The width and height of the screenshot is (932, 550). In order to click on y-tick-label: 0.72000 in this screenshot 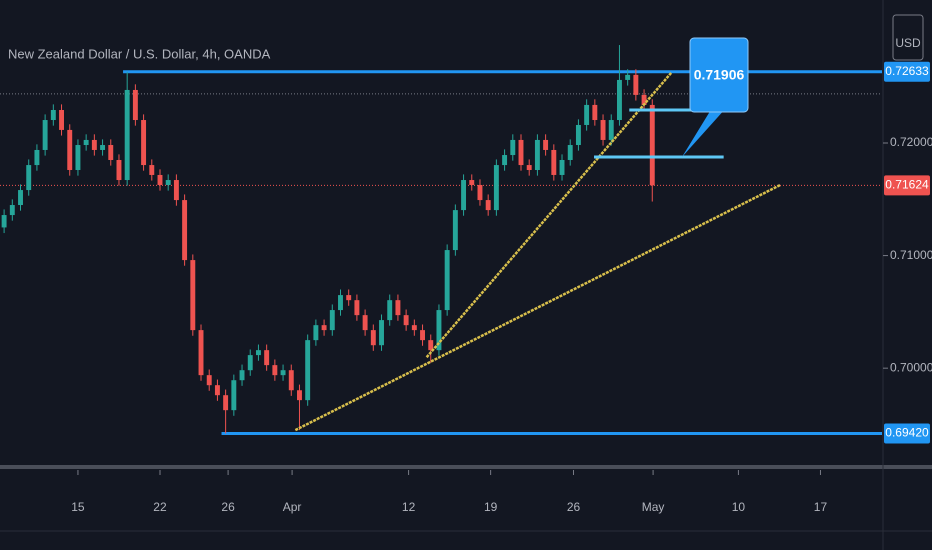, I will do `click(911, 142)`.